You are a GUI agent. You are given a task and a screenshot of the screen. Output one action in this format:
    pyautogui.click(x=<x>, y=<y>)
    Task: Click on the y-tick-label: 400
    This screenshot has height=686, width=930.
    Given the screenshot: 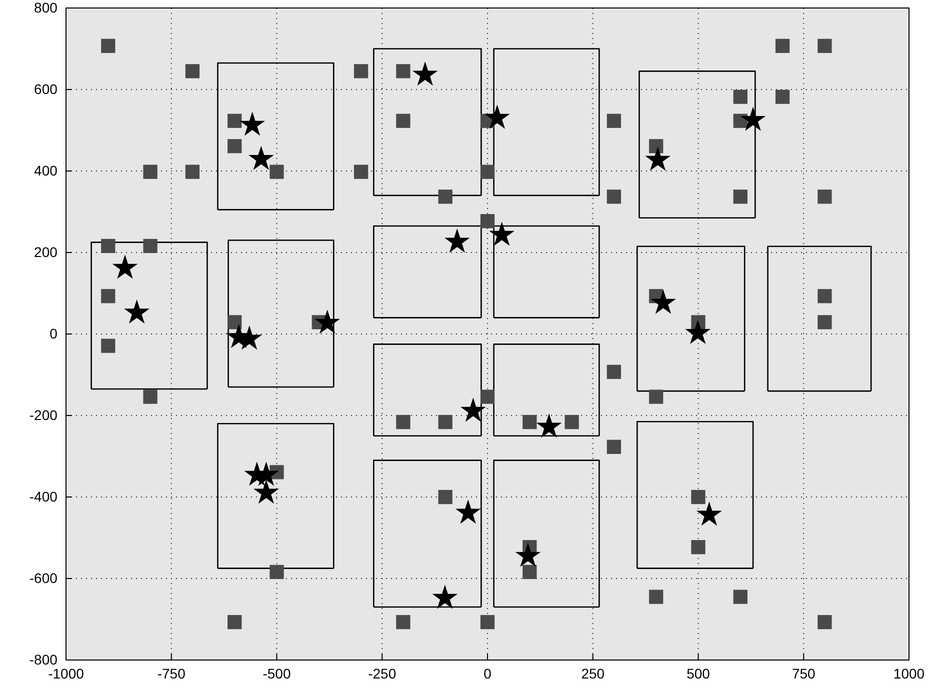 What is the action you would take?
    pyautogui.click(x=46, y=170)
    